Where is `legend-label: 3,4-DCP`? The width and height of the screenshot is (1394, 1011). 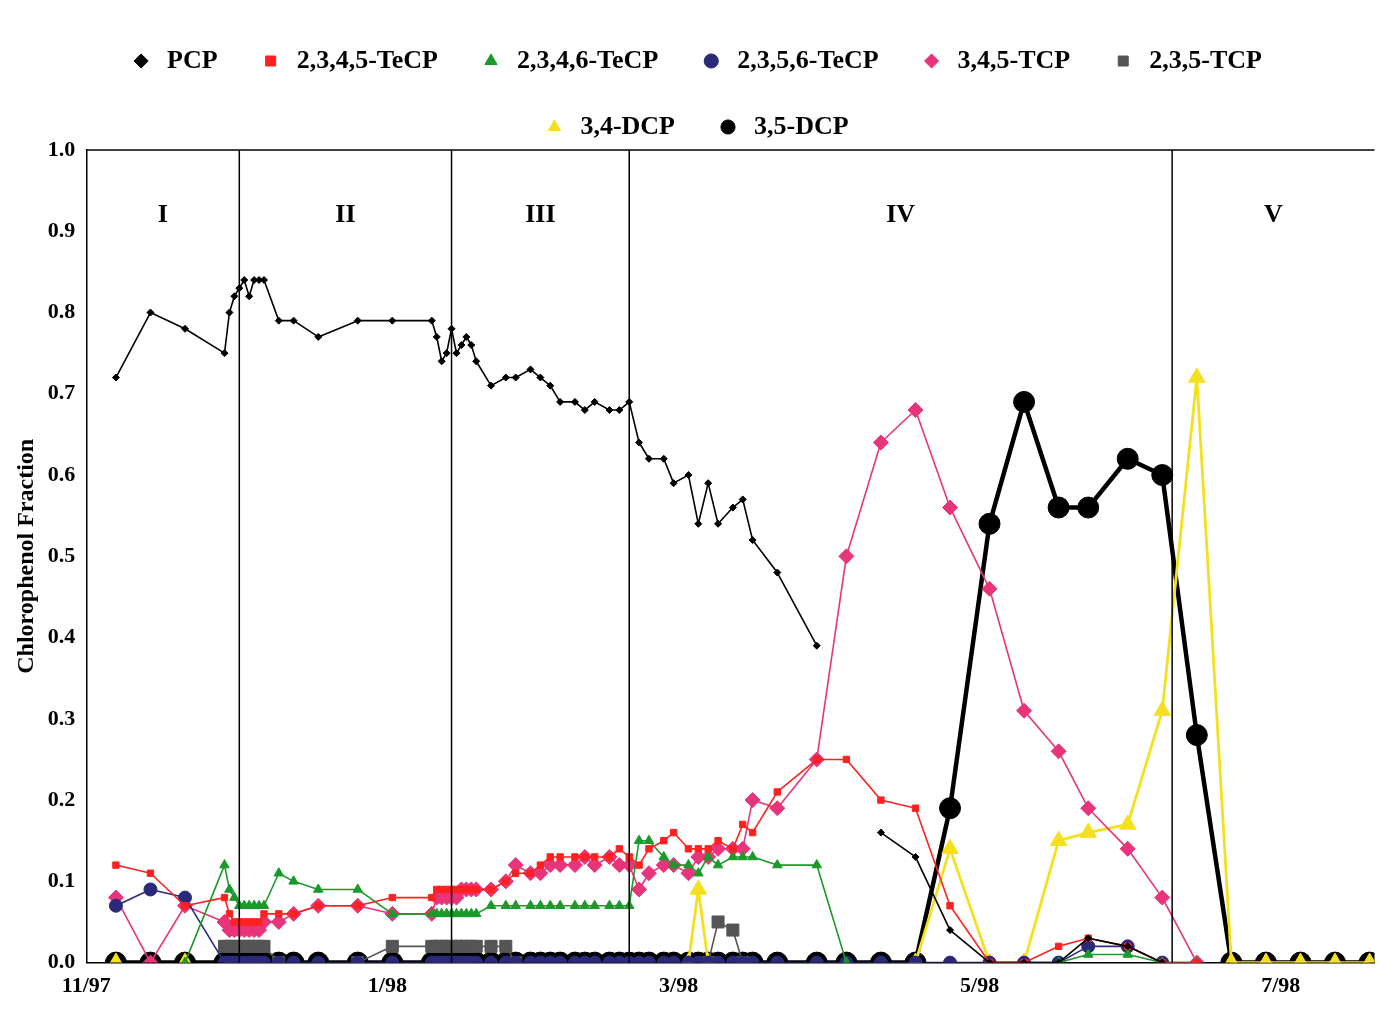 legend-label: 3,4-DCP is located at coordinates (628, 125).